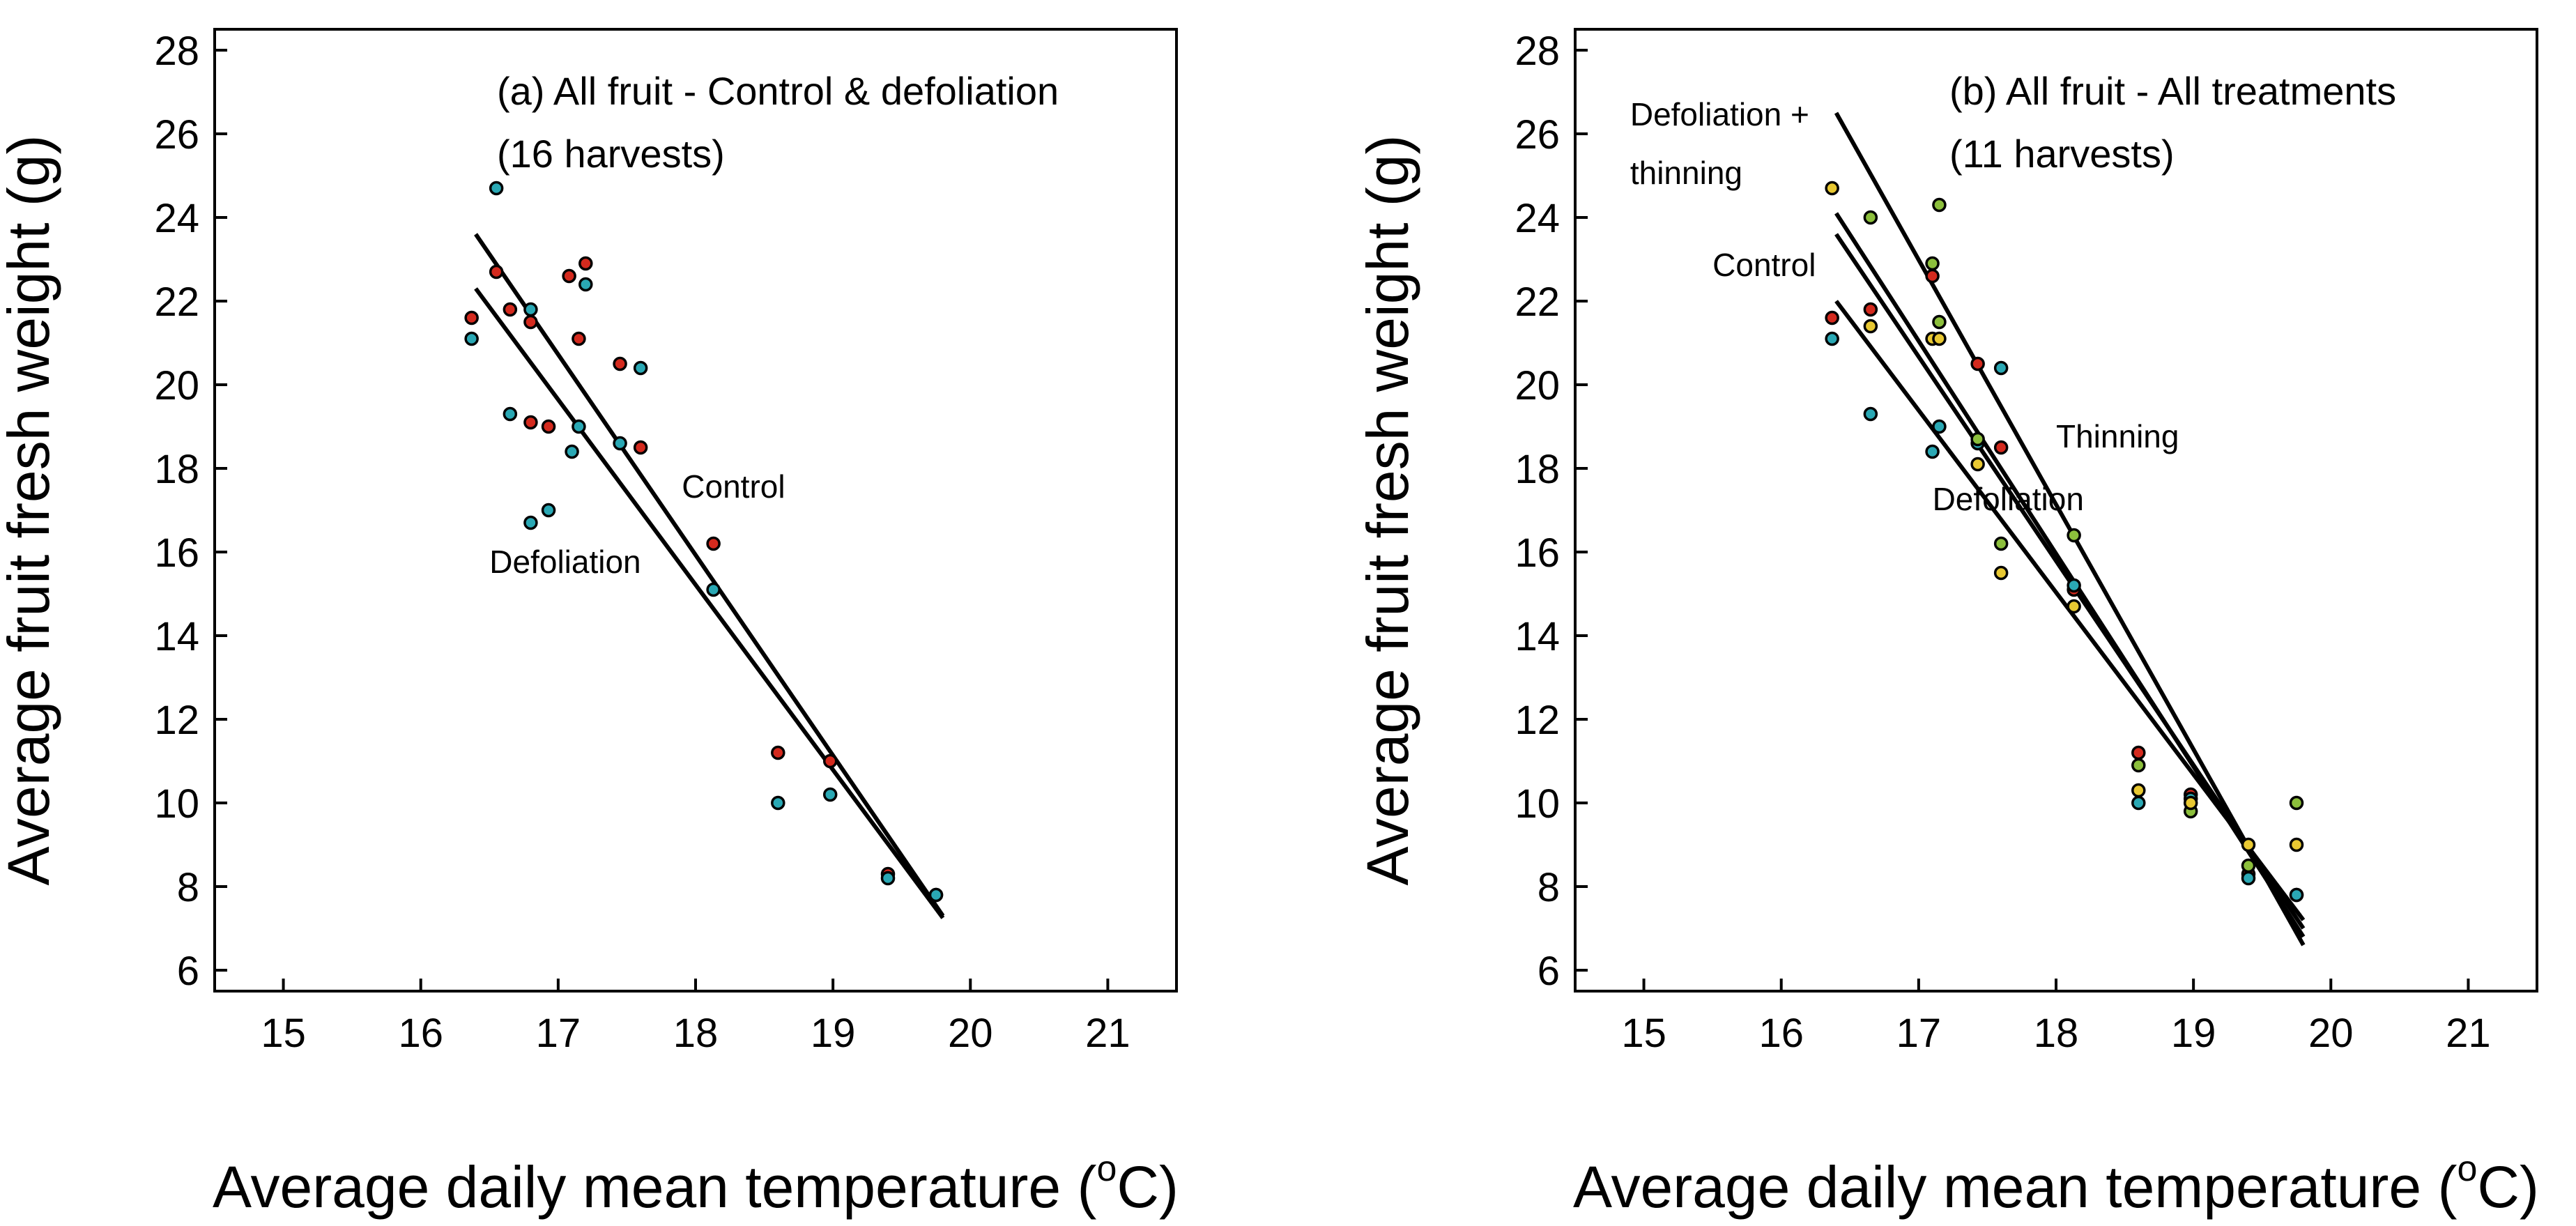 The width and height of the screenshot is (2576, 1226). Describe the element at coordinates (1537, 553) in the screenshot. I see `y-tick-label: 16` at that location.